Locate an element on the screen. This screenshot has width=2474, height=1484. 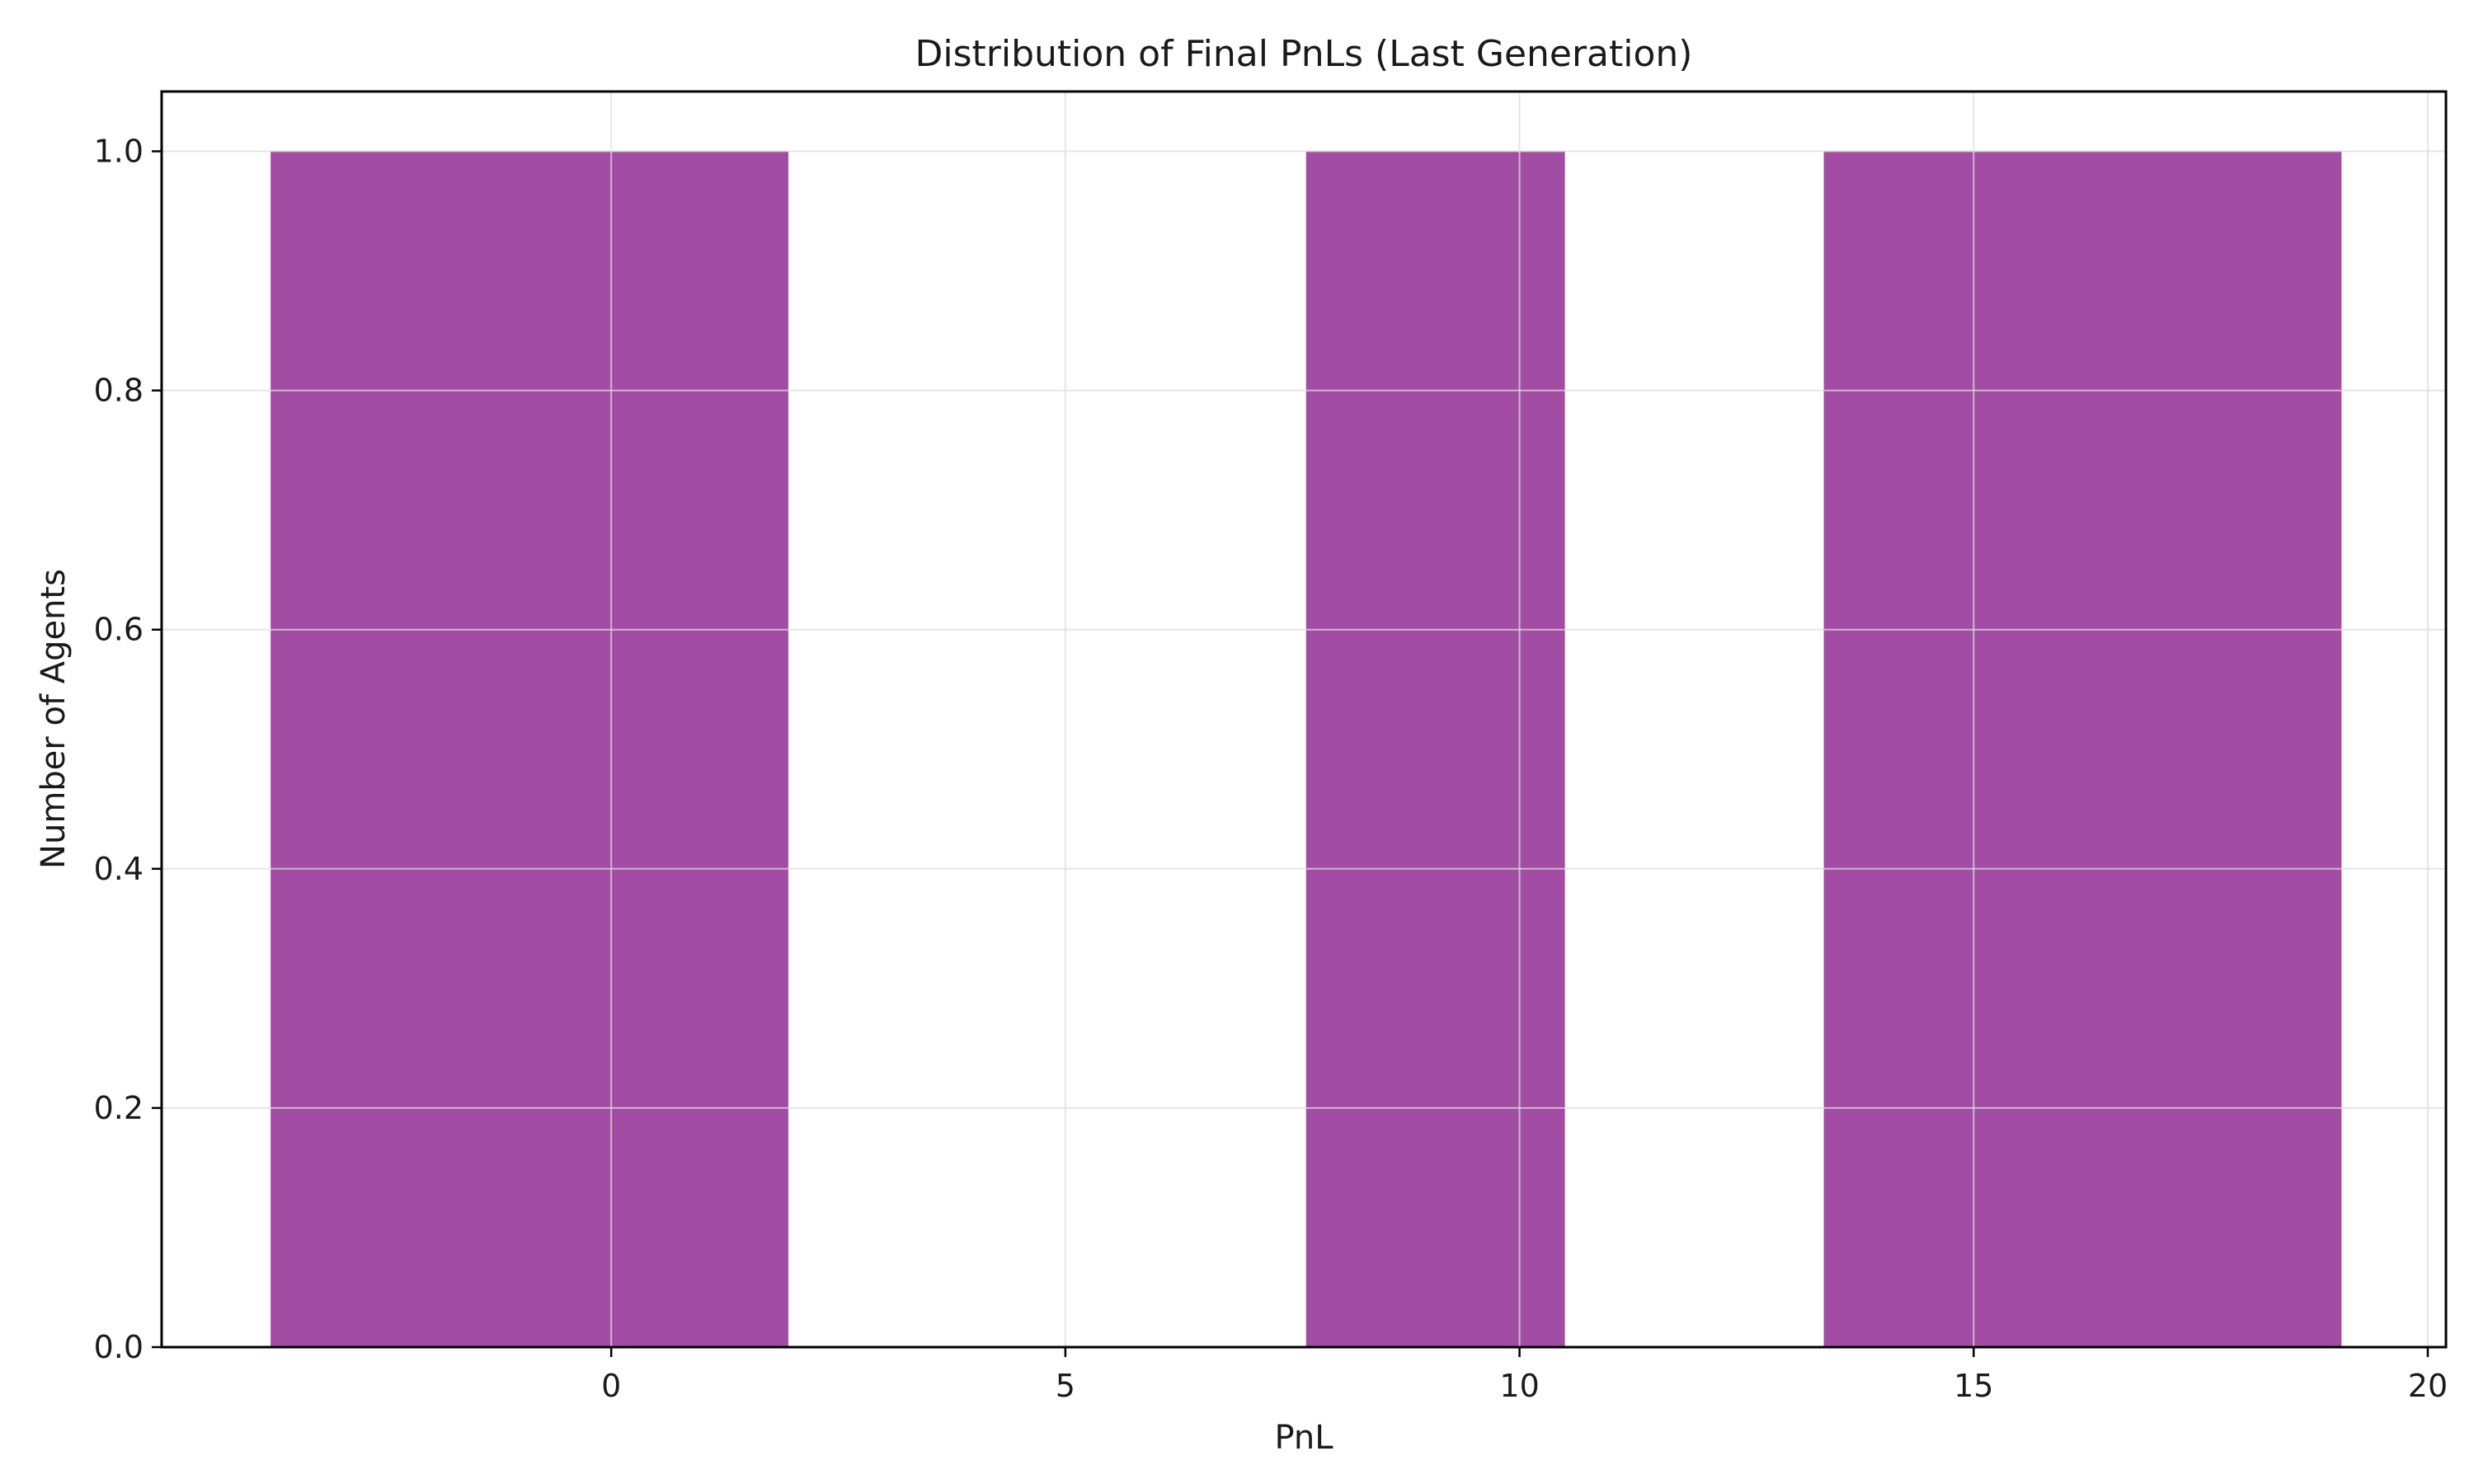
y-axis-label: Number of Agents is located at coordinates (54, 719).